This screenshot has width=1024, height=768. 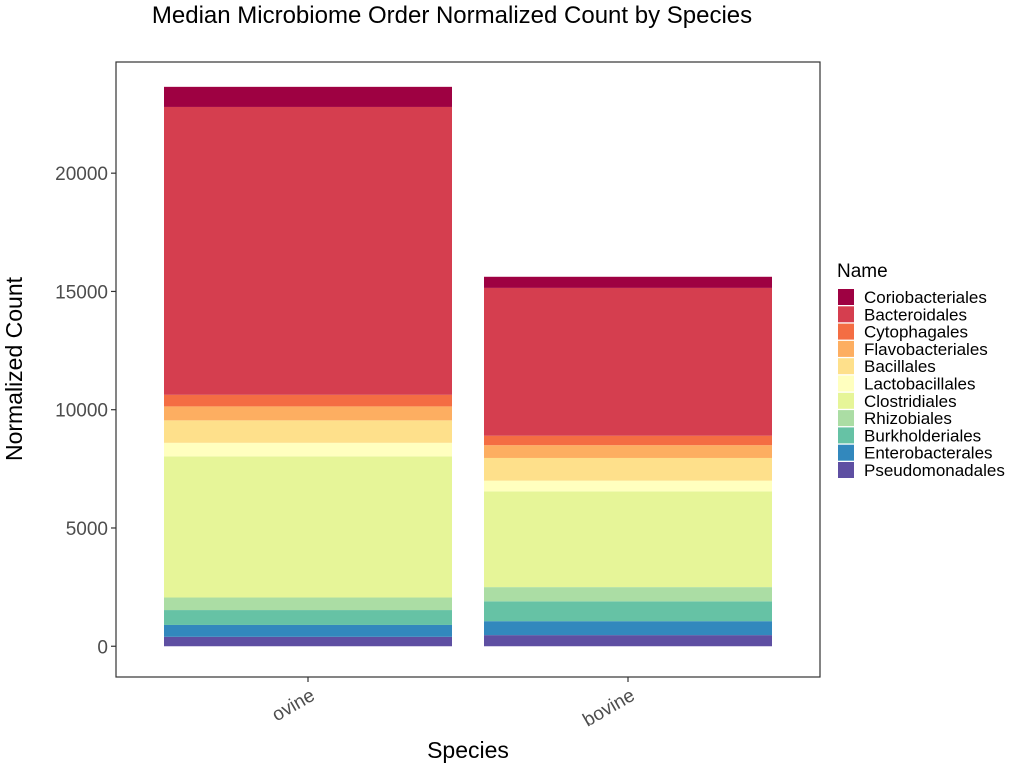 I want to click on bar-segment-bovine-bacillales, so click(x=628, y=469).